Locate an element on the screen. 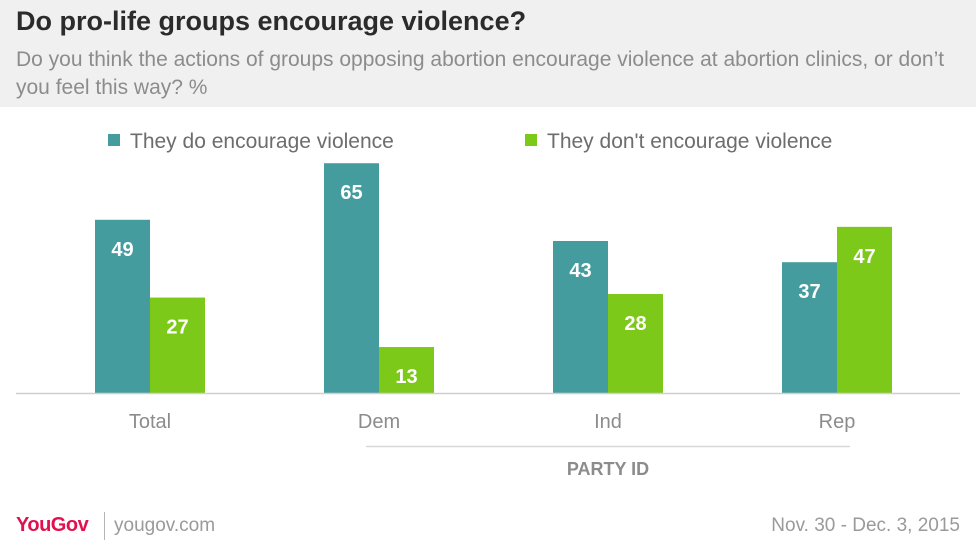 This screenshot has height=548, width=976. bar-ind-series1 is located at coordinates (580, 316).